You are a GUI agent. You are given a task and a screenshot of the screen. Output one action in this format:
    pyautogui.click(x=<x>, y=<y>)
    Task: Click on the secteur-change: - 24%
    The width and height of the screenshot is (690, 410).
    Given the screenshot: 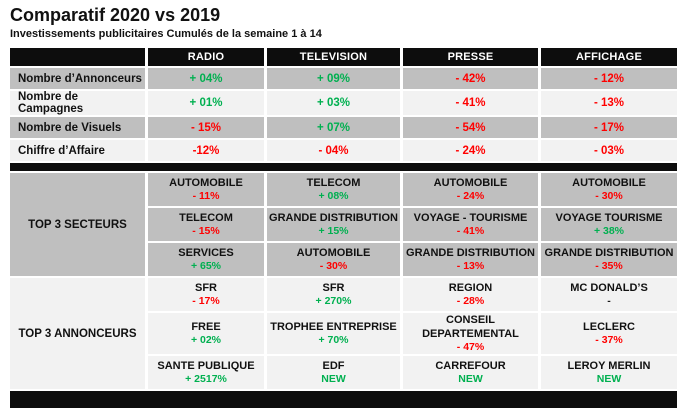 What is the action you would take?
    pyautogui.click(x=470, y=196)
    